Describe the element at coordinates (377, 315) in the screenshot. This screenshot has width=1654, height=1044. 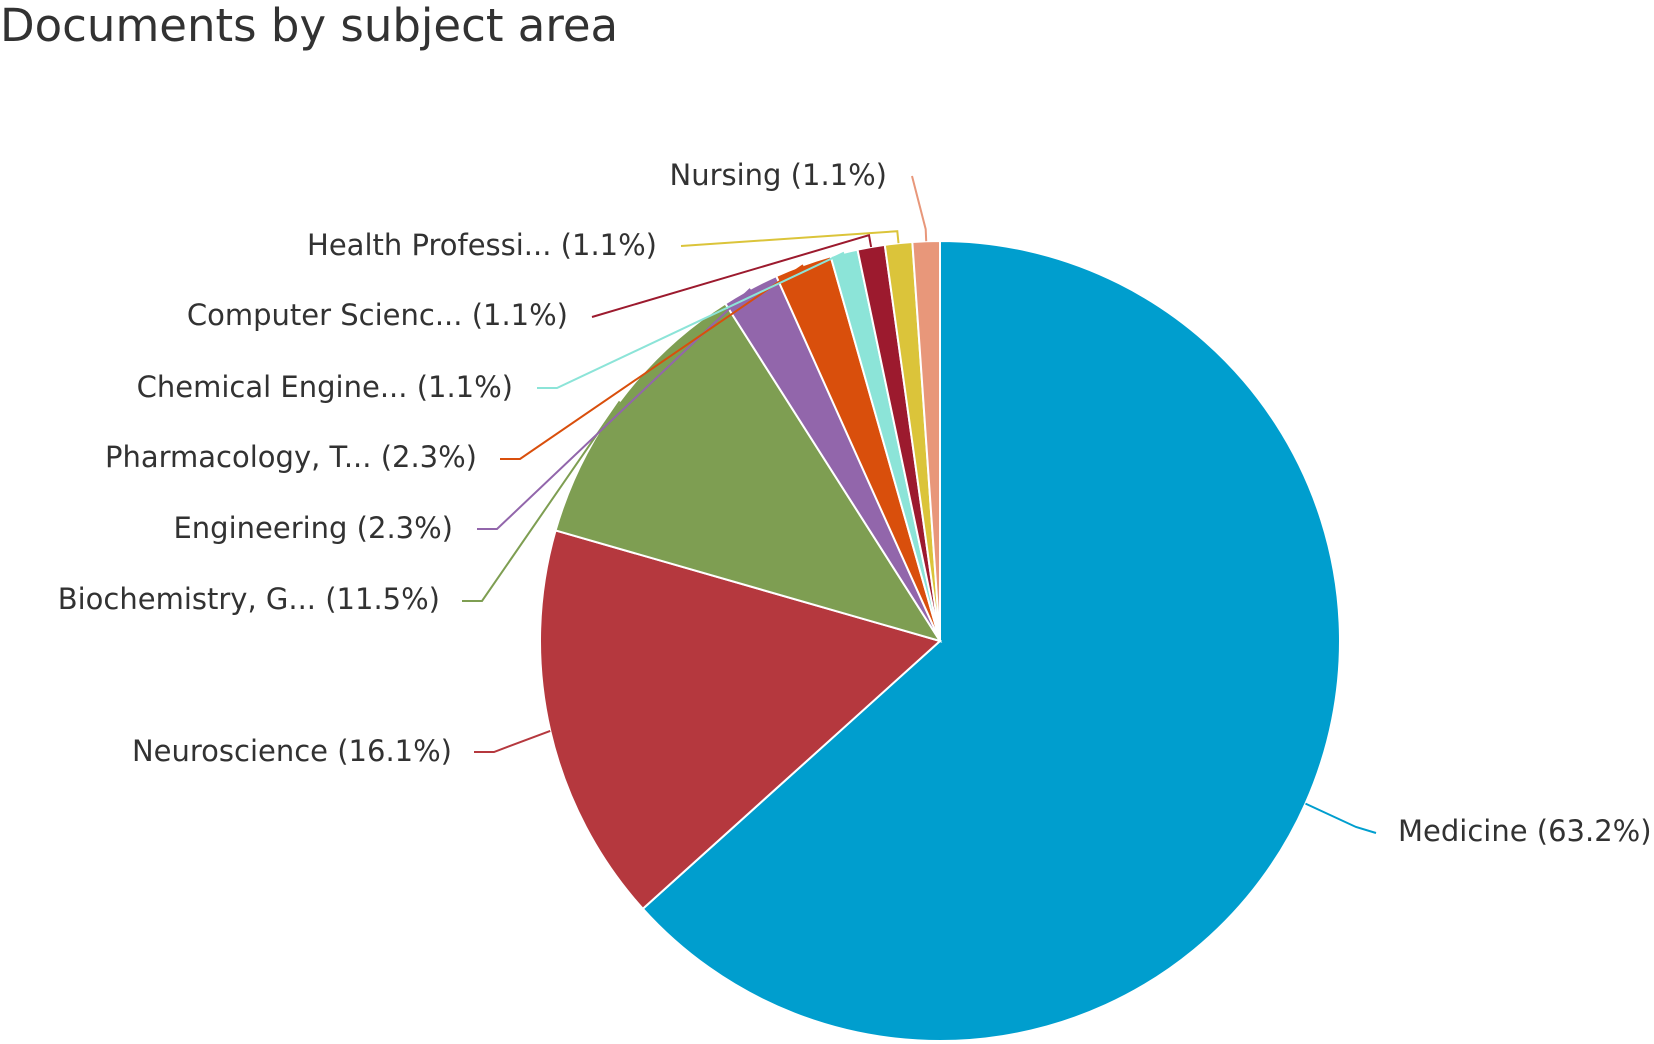
I see `slice-label: Computer Scienc... (1.1%)` at that location.